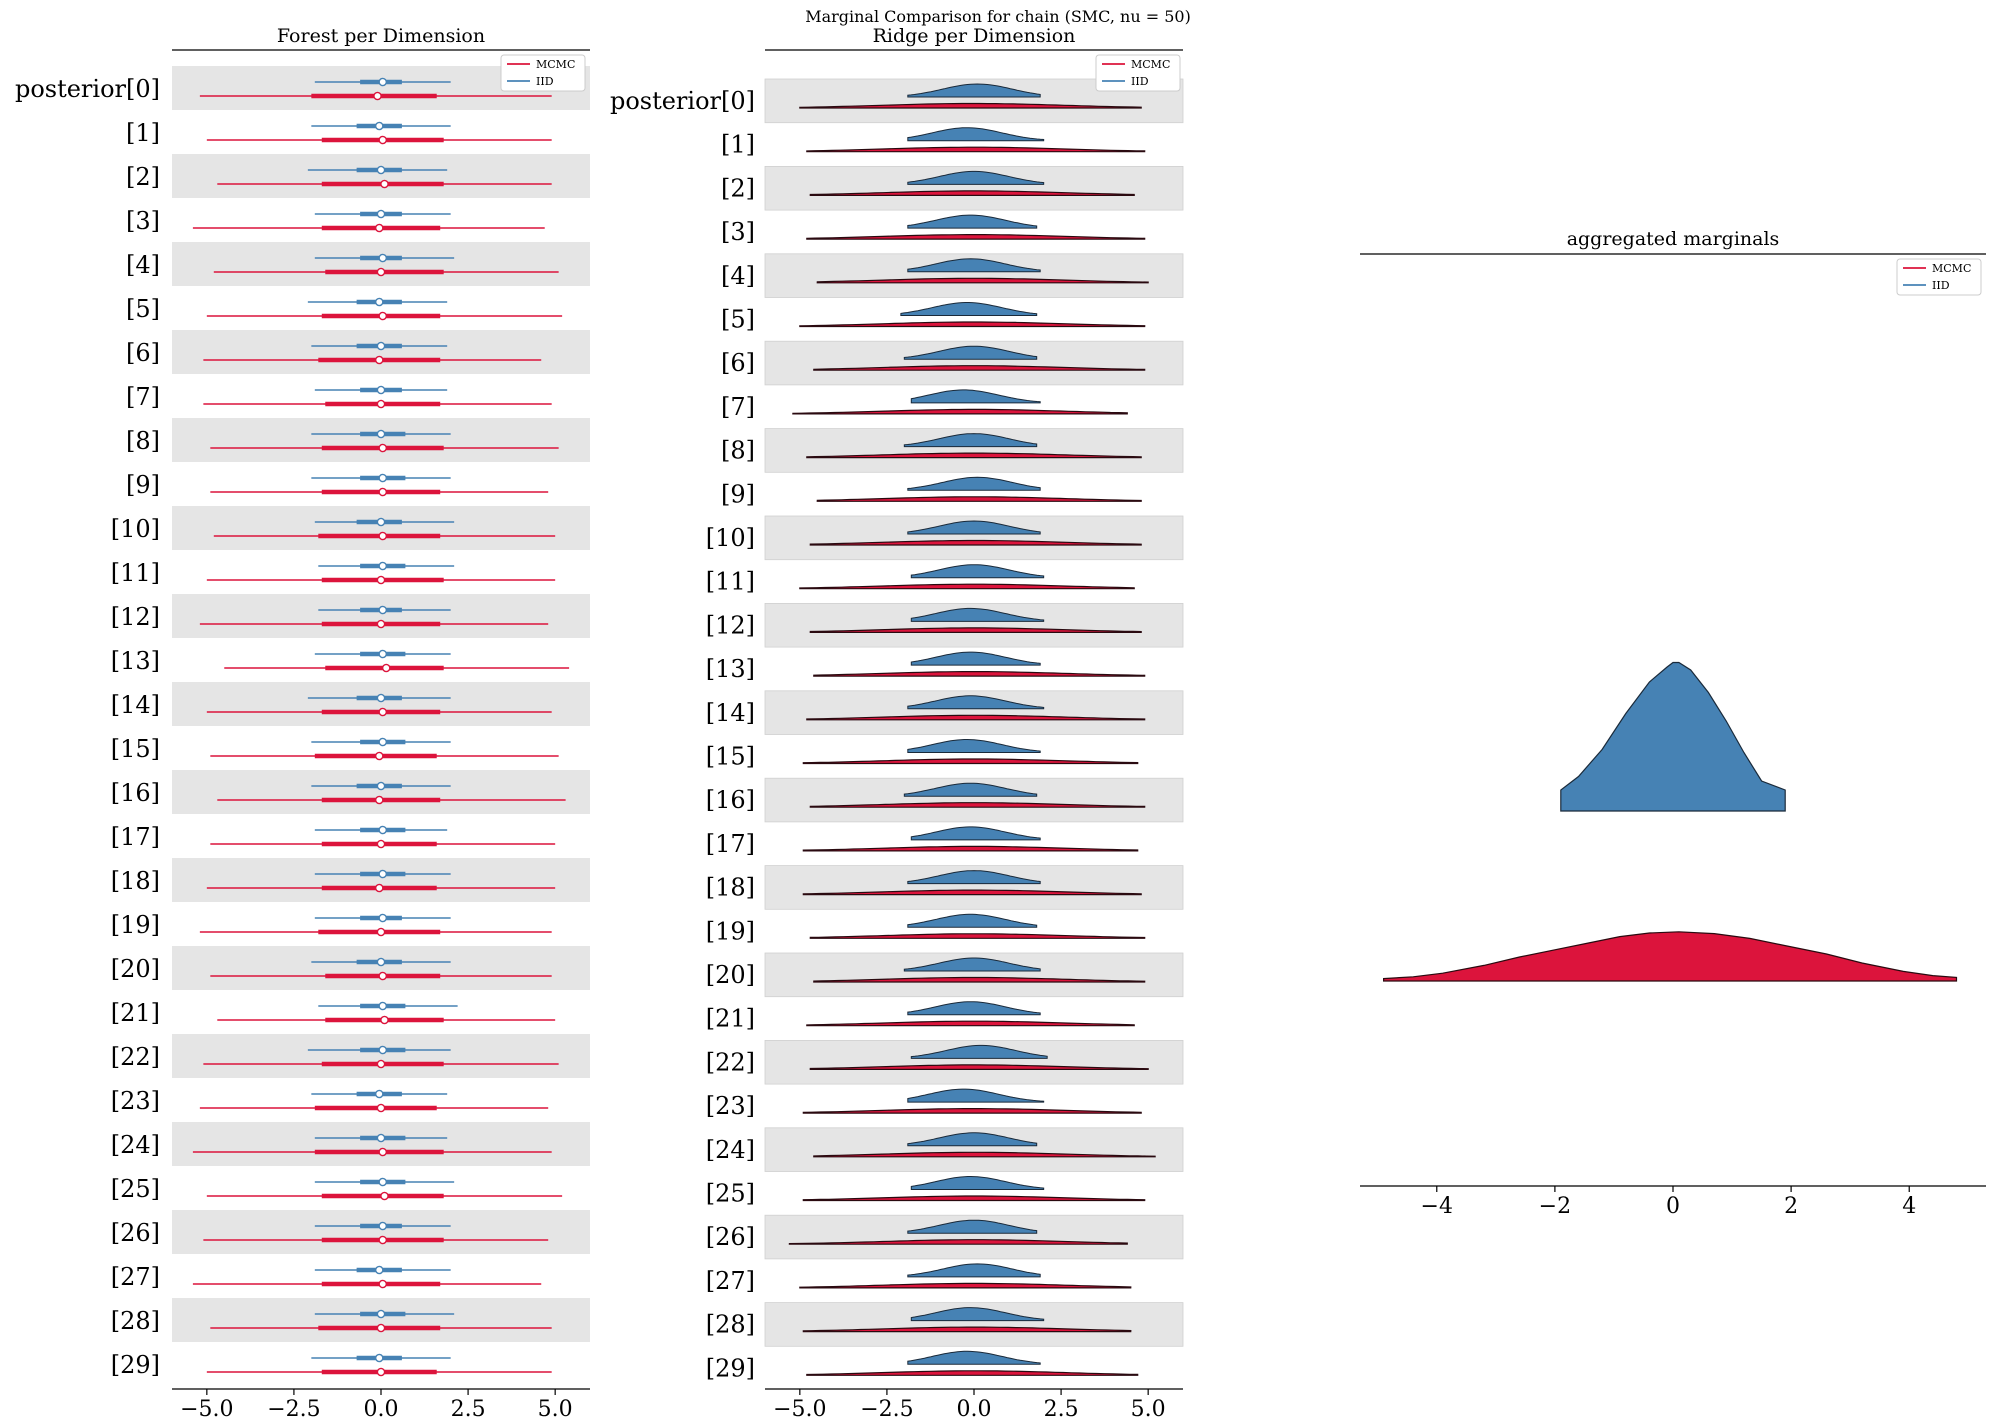 This screenshot has width=1990, height=1426. Describe the element at coordinates (738, 407) in the screenshot. I see `ridge-row-label: [7]` at that location.